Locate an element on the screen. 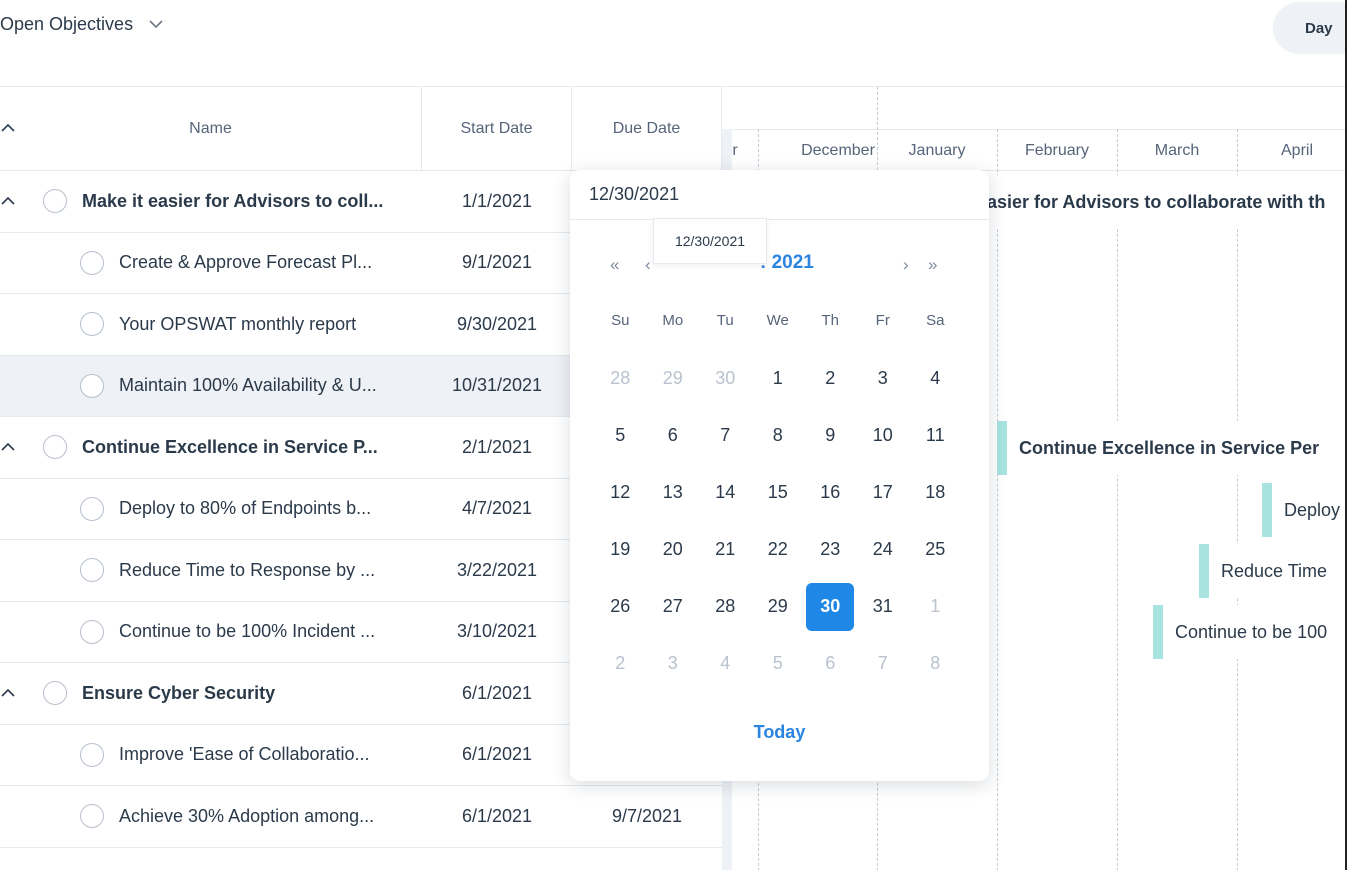  objective-name: Ensure Cyber Security is located at coordinates (179, 692).